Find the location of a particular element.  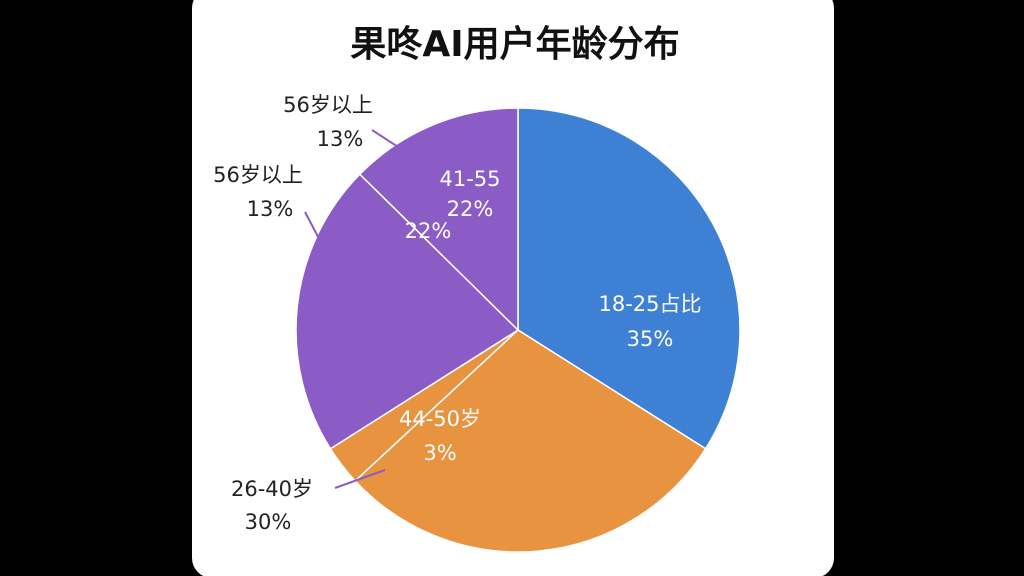

value-label: 35% is located at coordinates (650, 339).